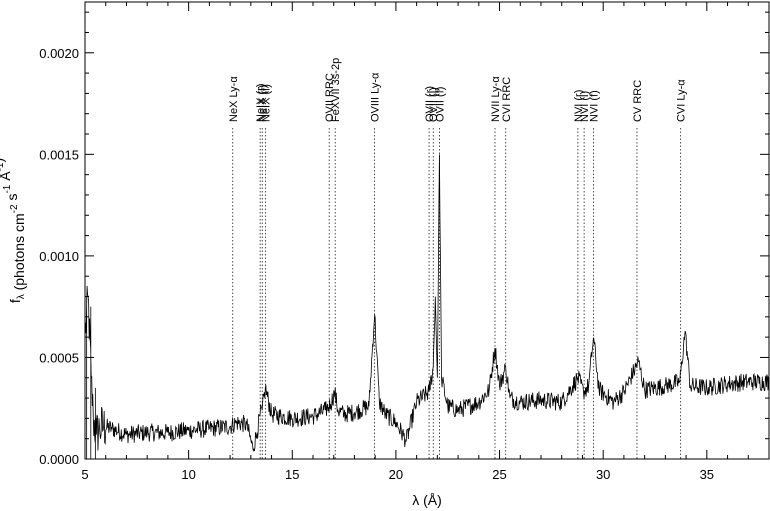 Image resolution: width=770 pixels, height=511 pixels. I want to click on line-label: OVIII Ly-α, so click(376, 97).